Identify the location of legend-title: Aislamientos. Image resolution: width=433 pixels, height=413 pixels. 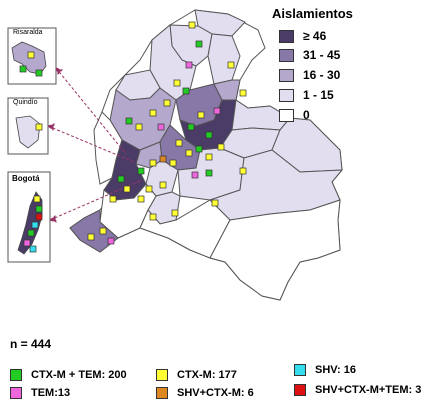
(312, 13).